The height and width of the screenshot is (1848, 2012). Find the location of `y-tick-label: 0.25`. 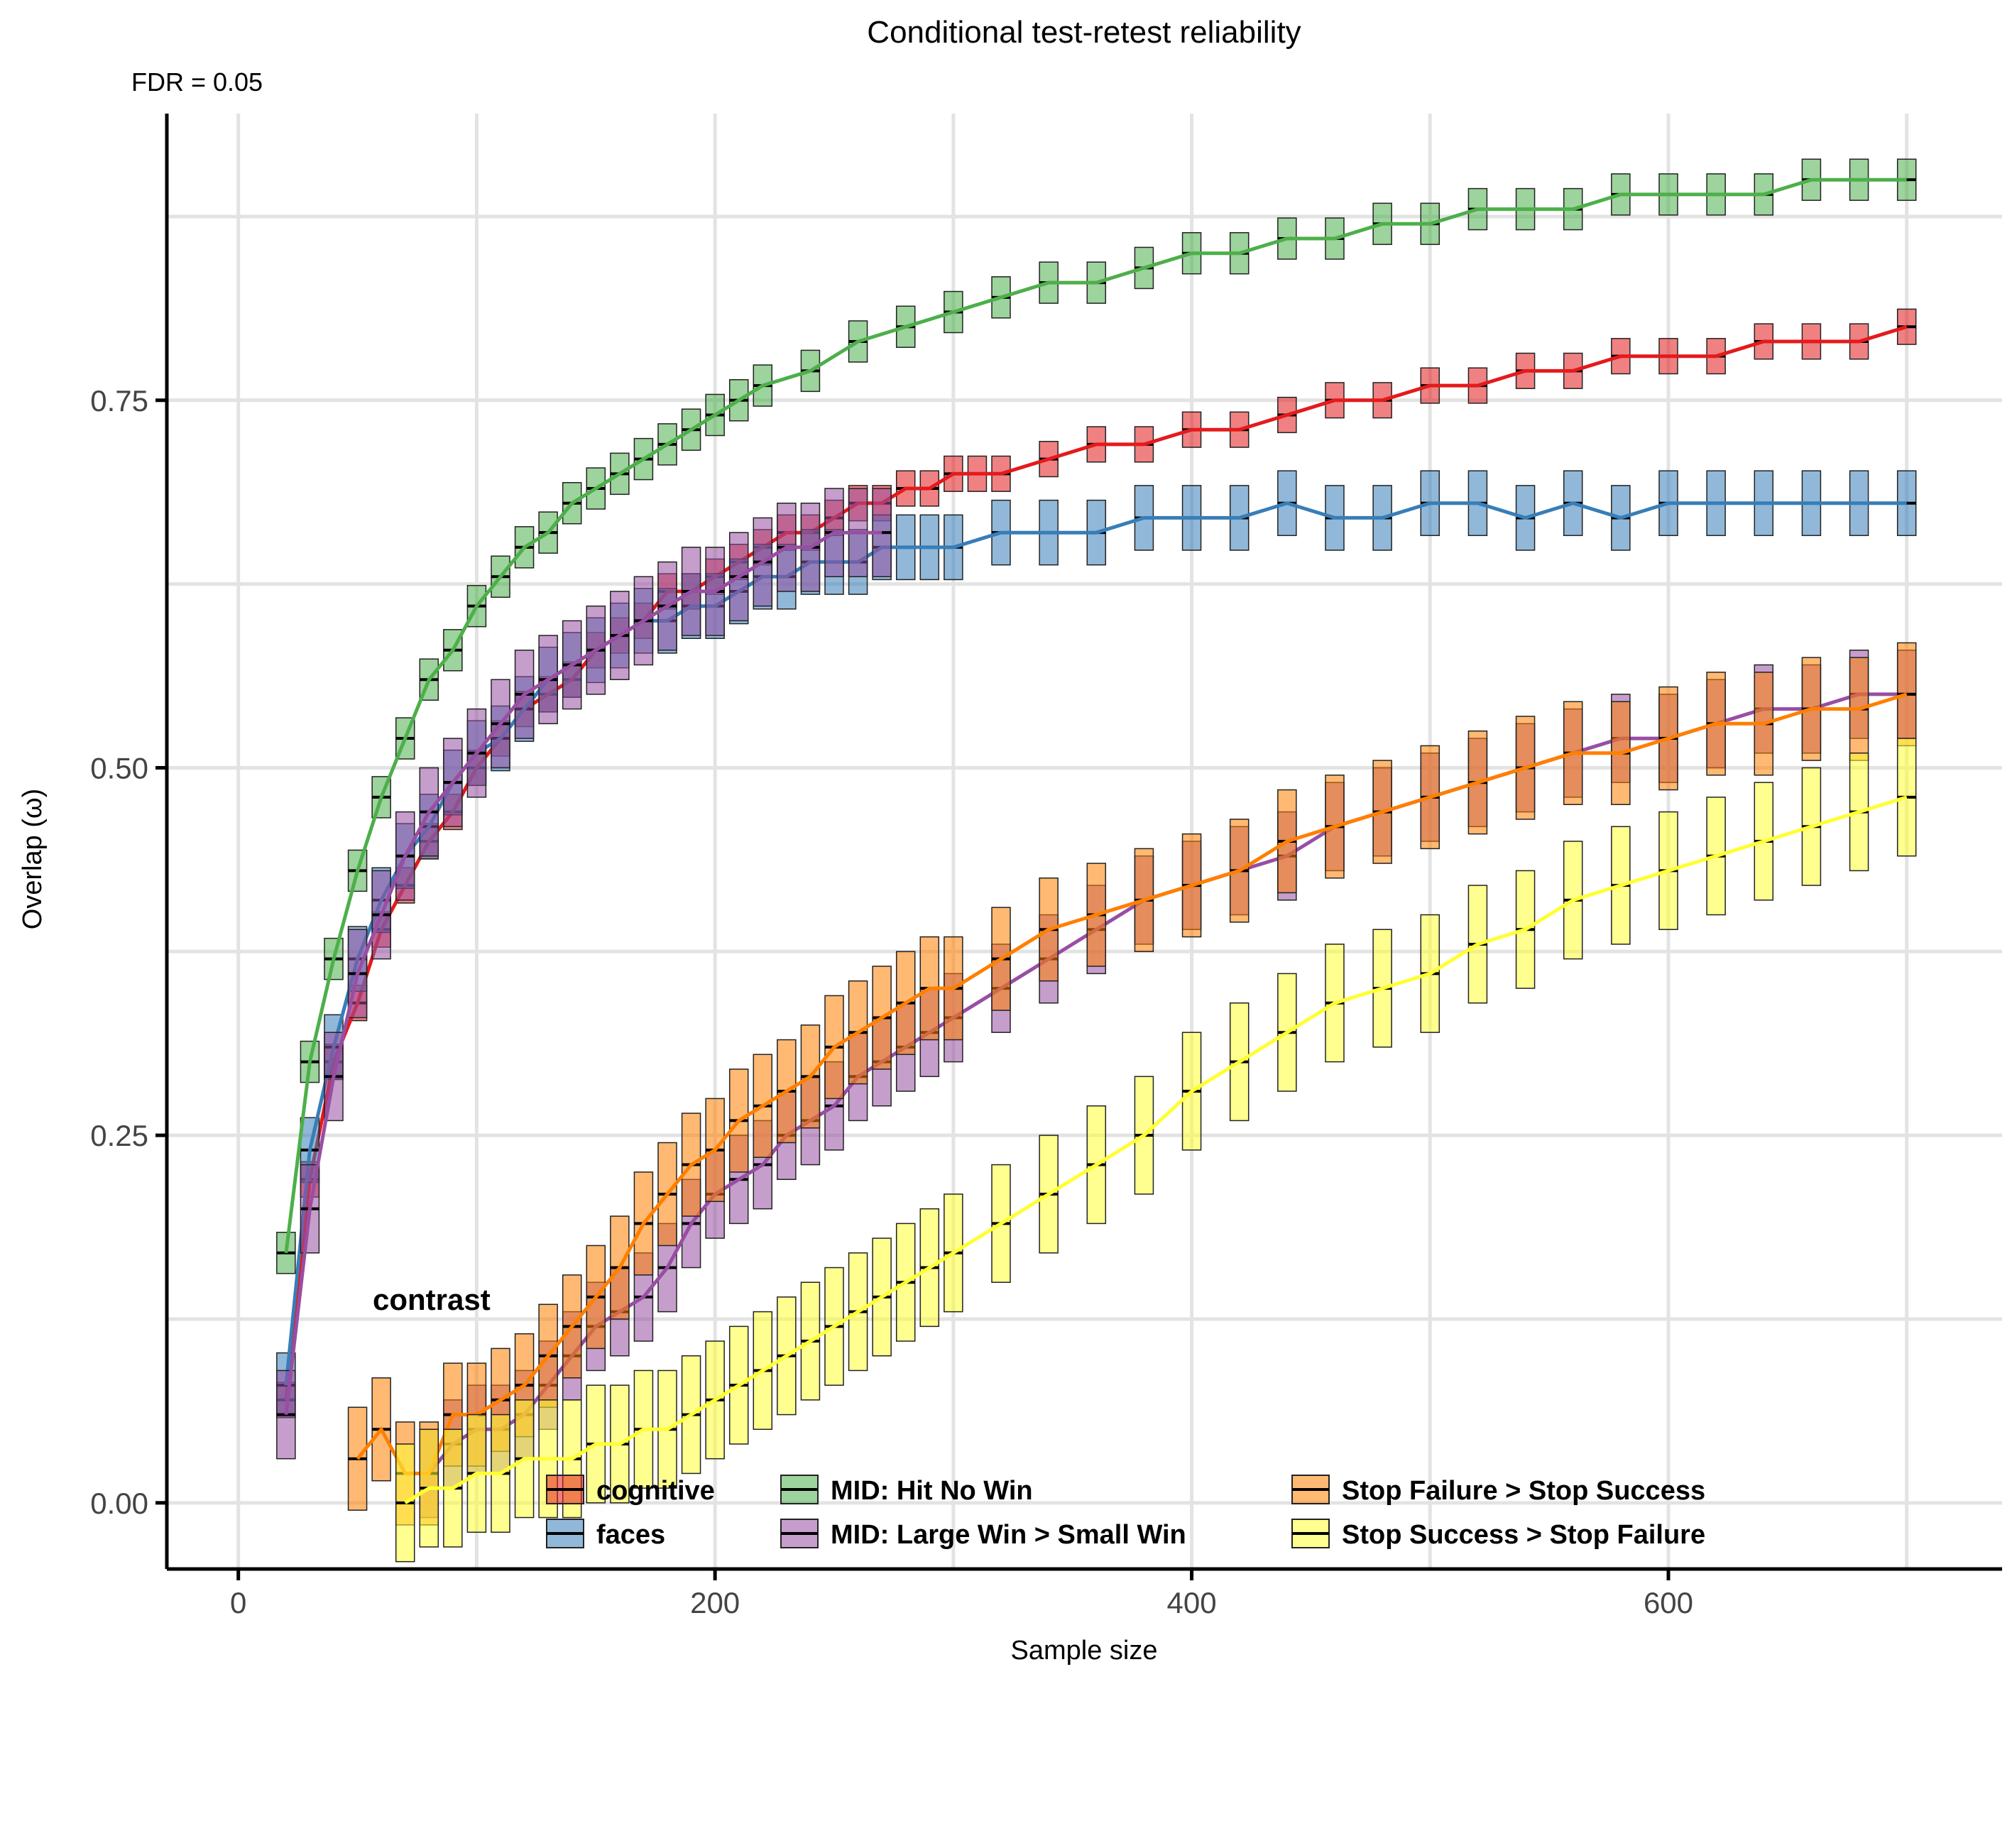

y-tick-label: 0.25 is located at coordinates (119, 1135).